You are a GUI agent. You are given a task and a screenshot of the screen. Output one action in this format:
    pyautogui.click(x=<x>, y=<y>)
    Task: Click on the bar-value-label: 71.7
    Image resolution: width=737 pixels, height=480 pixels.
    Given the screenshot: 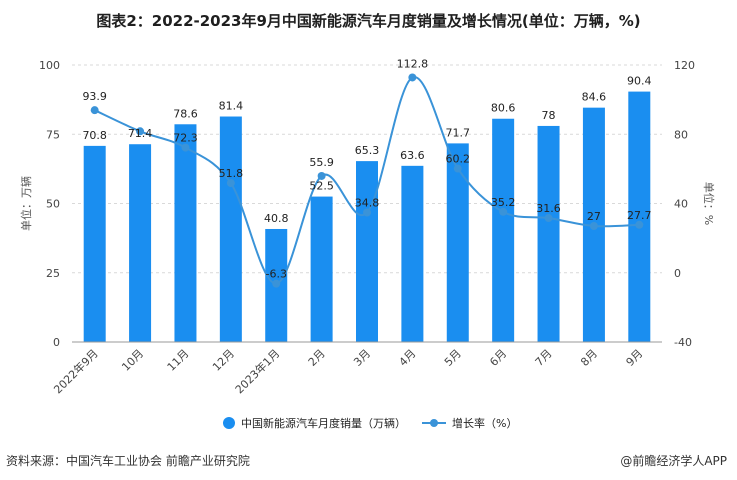 What is the action you would take?
    pyautogui.click(x=458, y=132)
    